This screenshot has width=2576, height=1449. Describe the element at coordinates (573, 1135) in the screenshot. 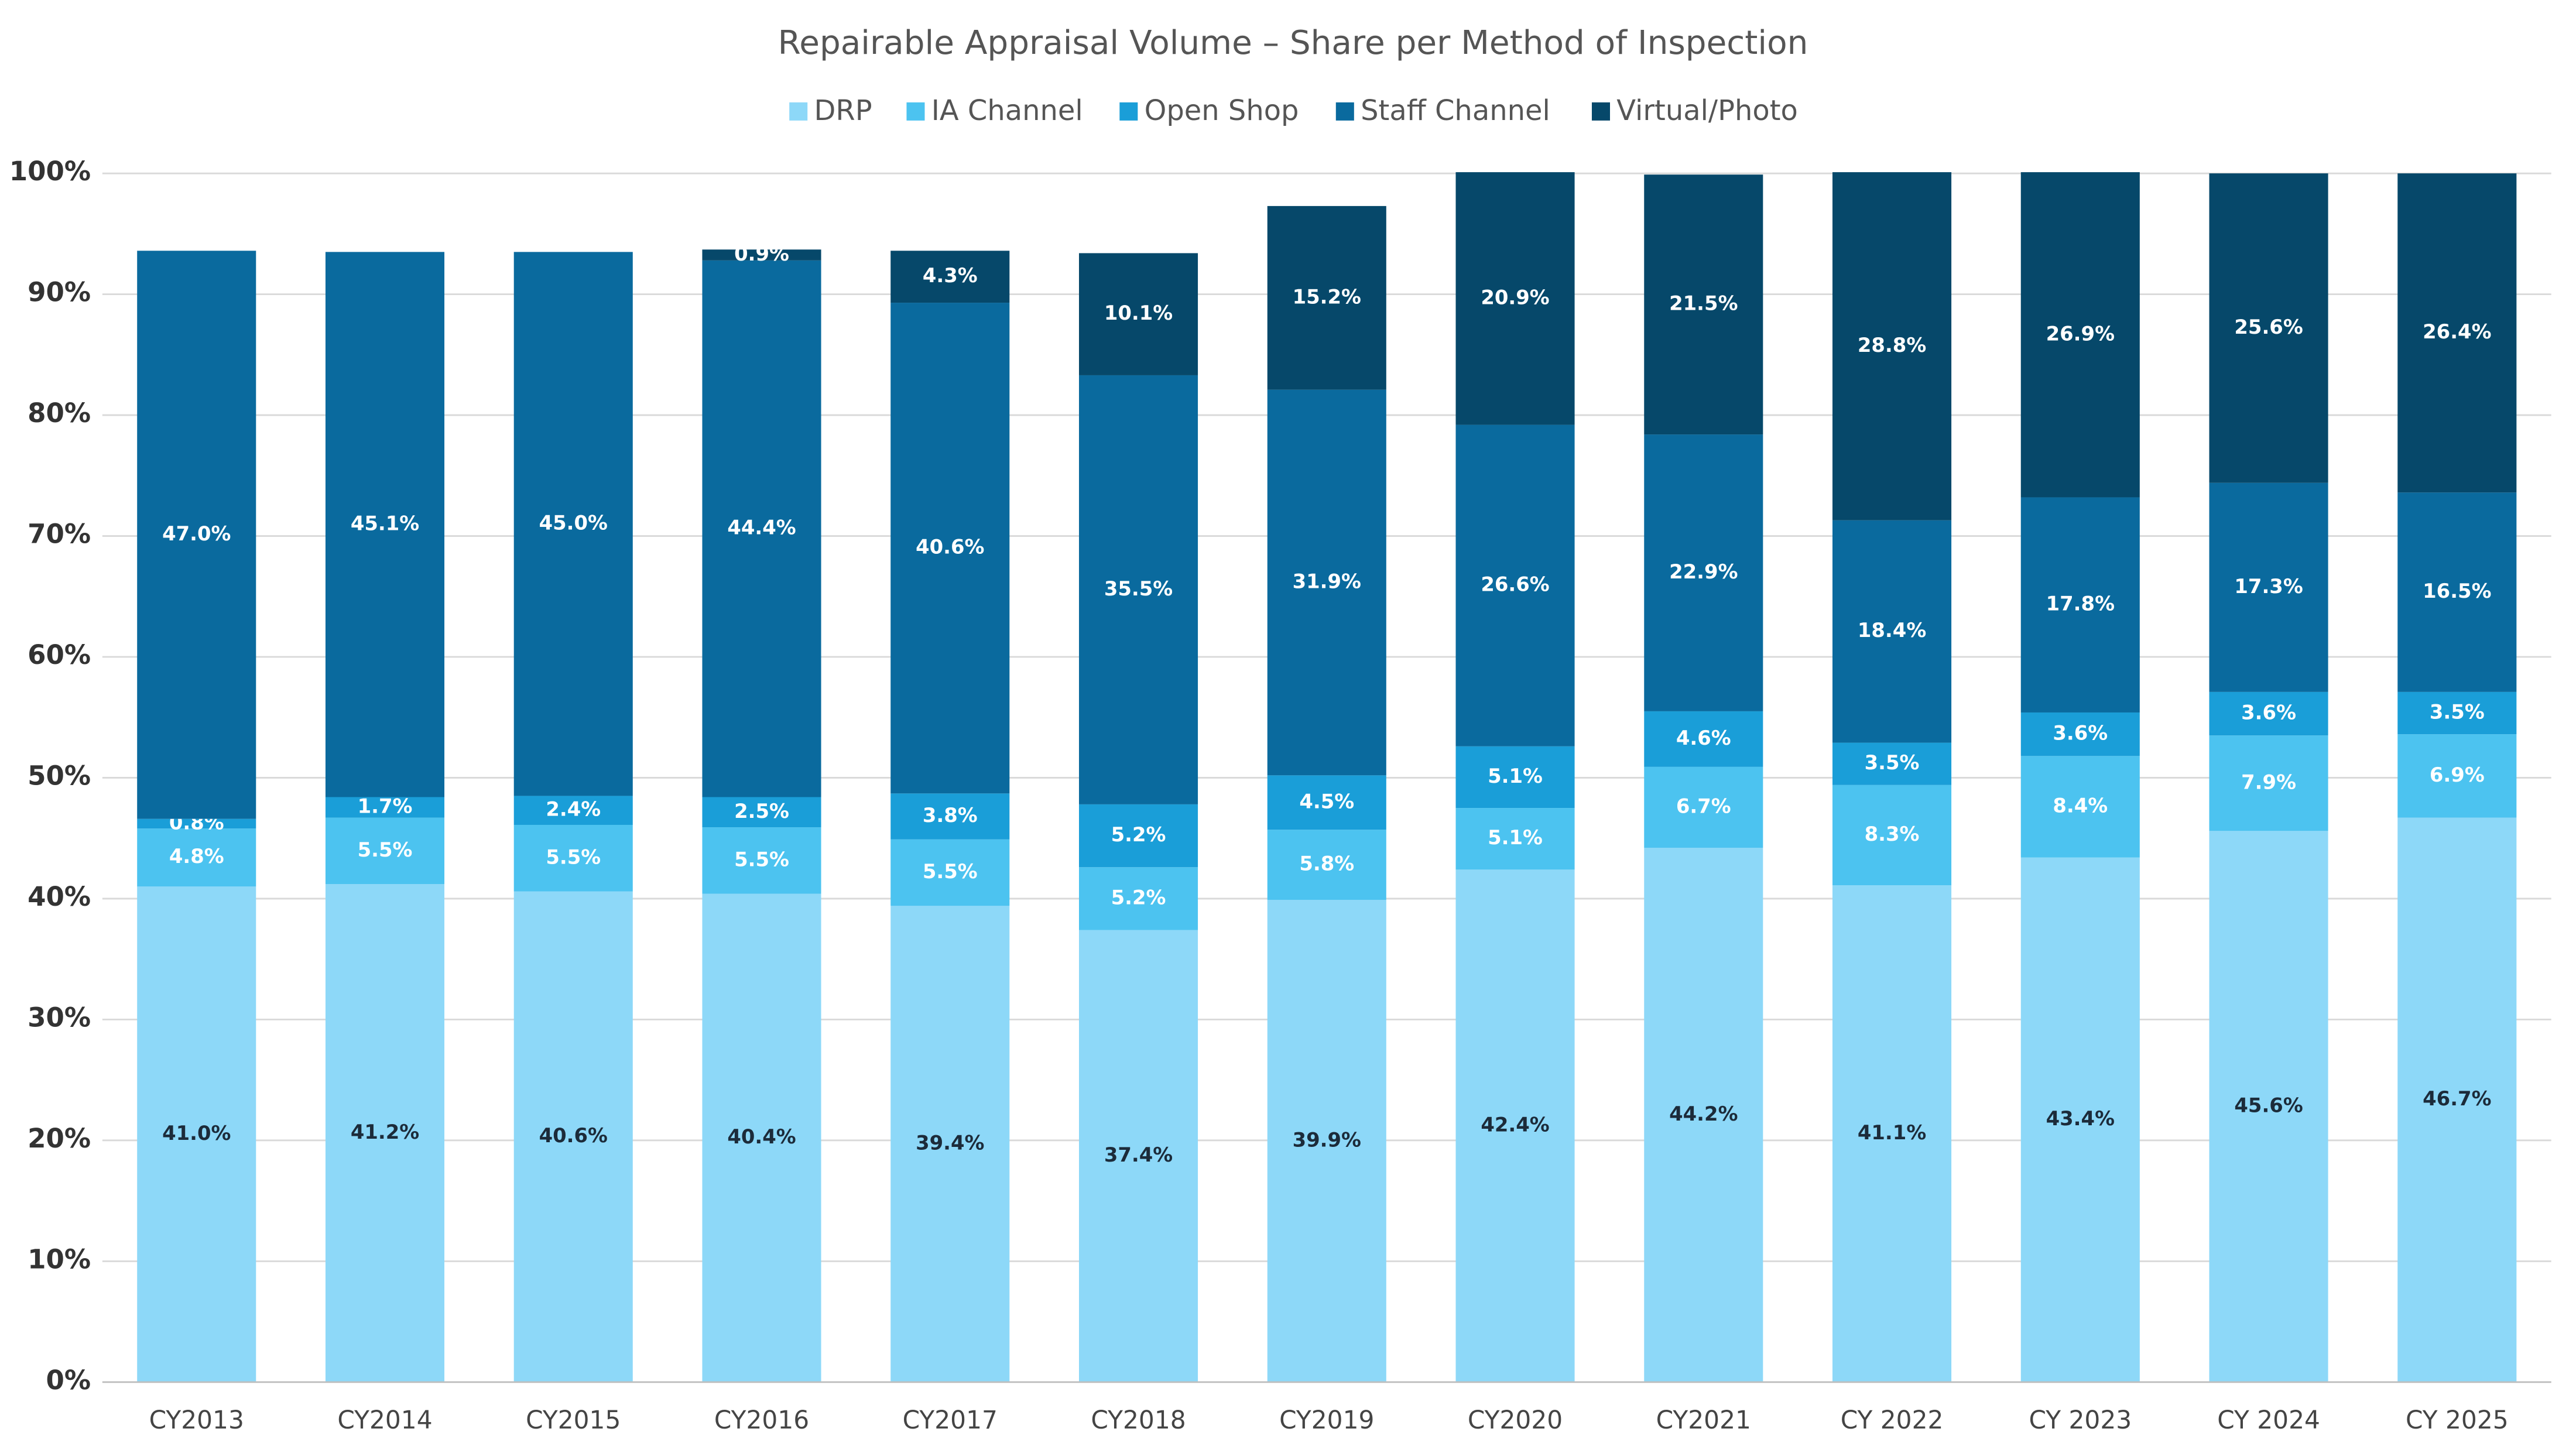

I see `data-label: 40.6%` at that location.